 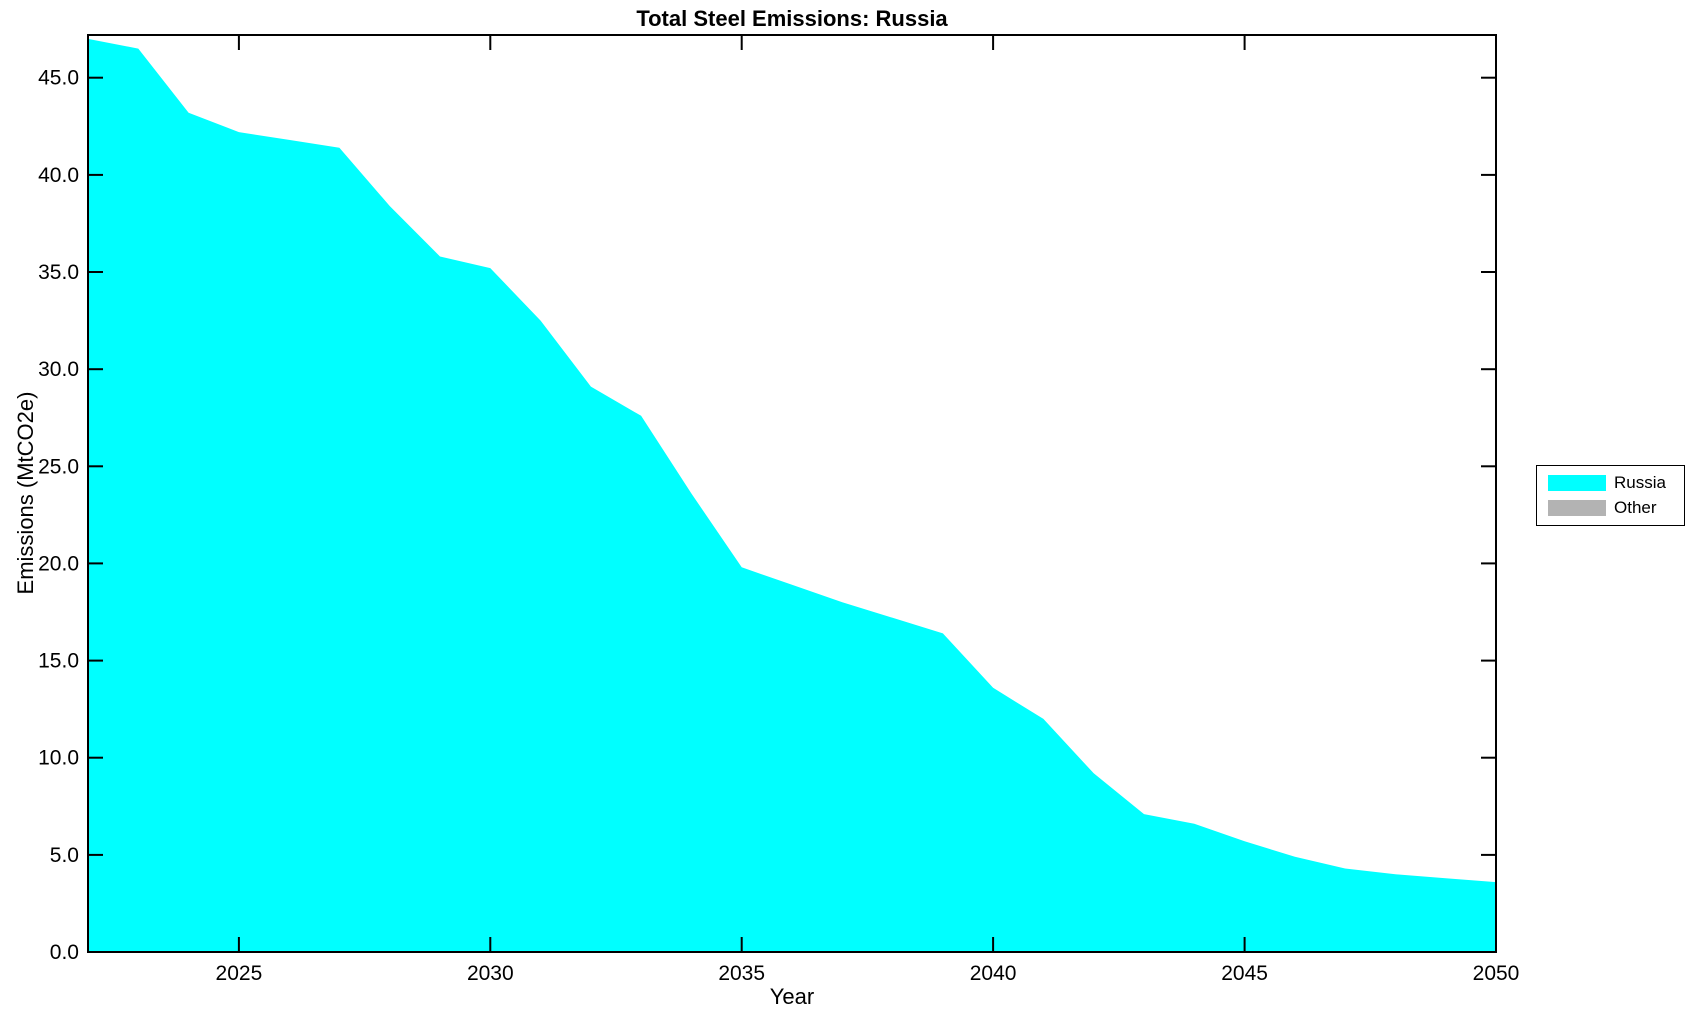 I want to click on x-tick-label: 2045, so click(x=1244, y=973).